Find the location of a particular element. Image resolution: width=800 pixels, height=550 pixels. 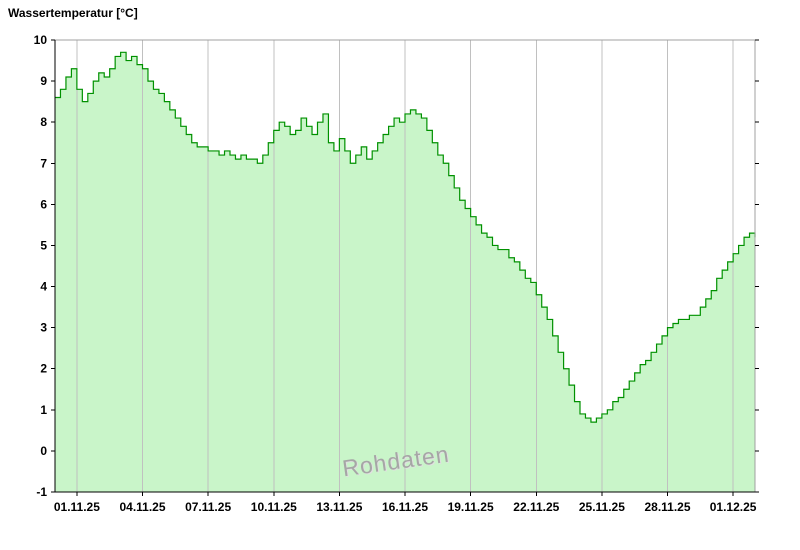

x-tick-label: 19.11.25 is located at coordinates (471, 507).